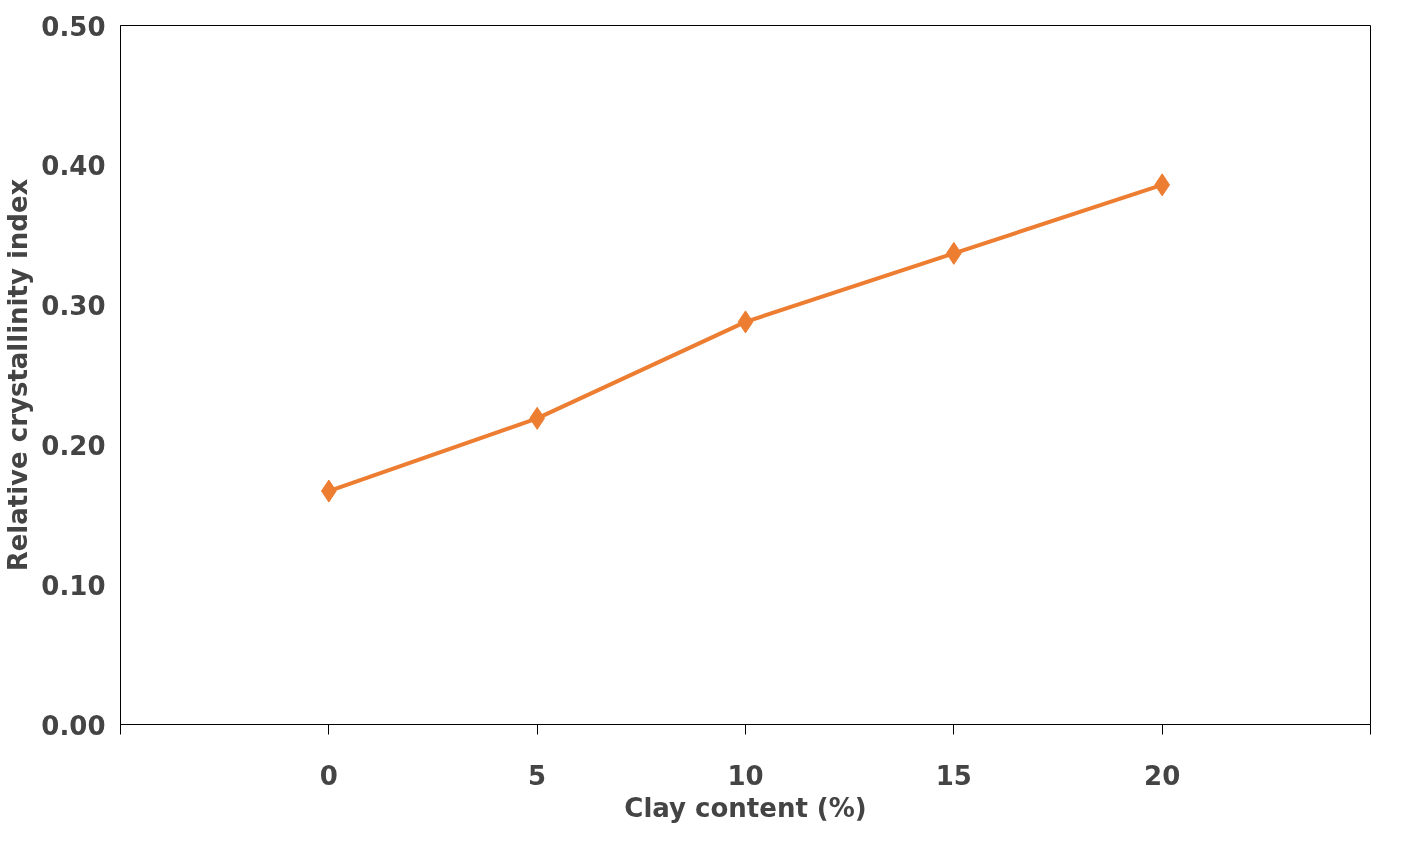  I want to click on x-tick-label: 10, so click(745, 775).